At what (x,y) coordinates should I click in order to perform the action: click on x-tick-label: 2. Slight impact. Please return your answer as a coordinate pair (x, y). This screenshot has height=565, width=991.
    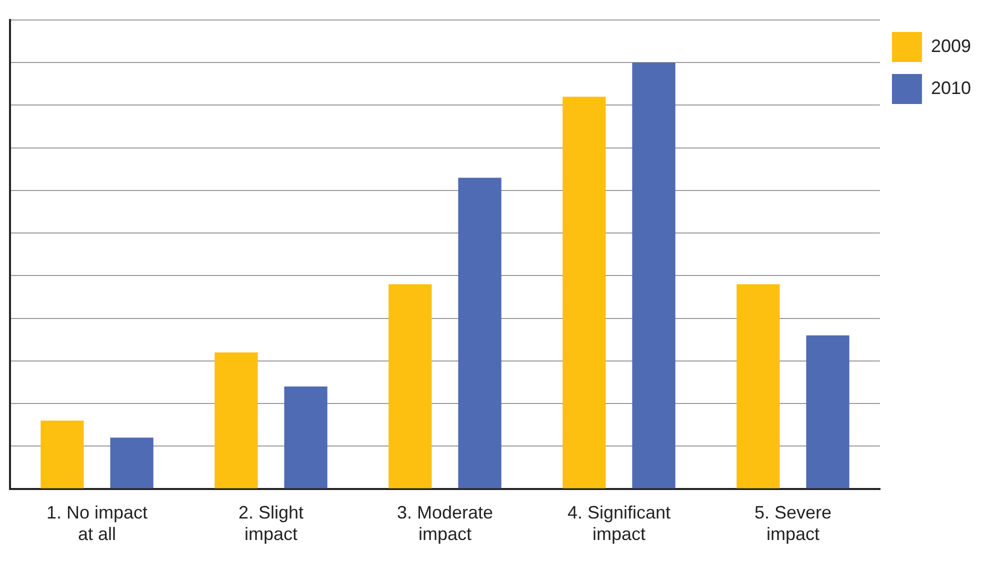
    Looking at the image, I should click on (271, 523).